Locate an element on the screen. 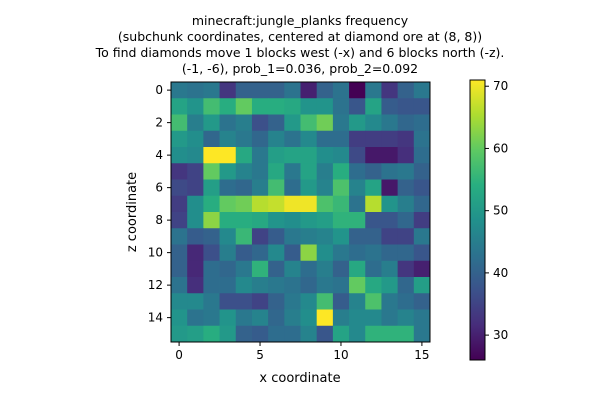 This screenshot has width=600, height=404. title-line-1: minecraft:jungle_planks frequency is located at coordinates (300, 20).